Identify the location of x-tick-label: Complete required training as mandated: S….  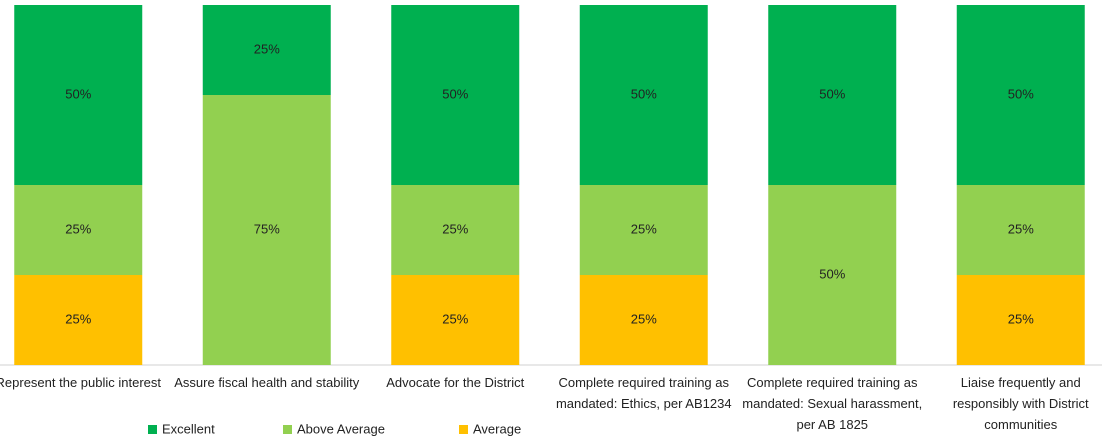
(832, 403).